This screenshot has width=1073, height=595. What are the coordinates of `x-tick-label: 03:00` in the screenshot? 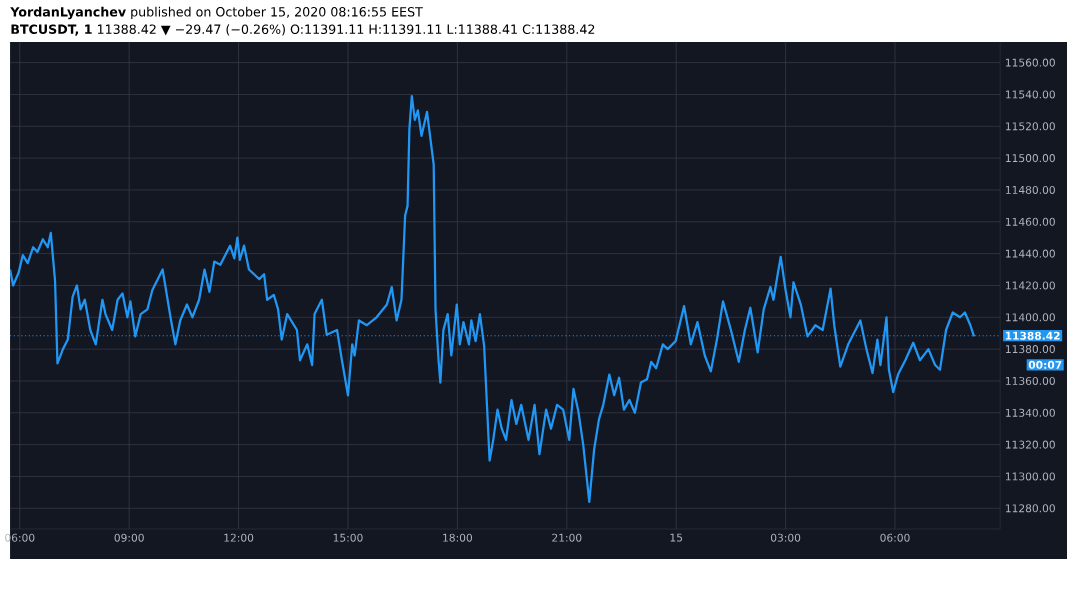 It's located at (785, 537).